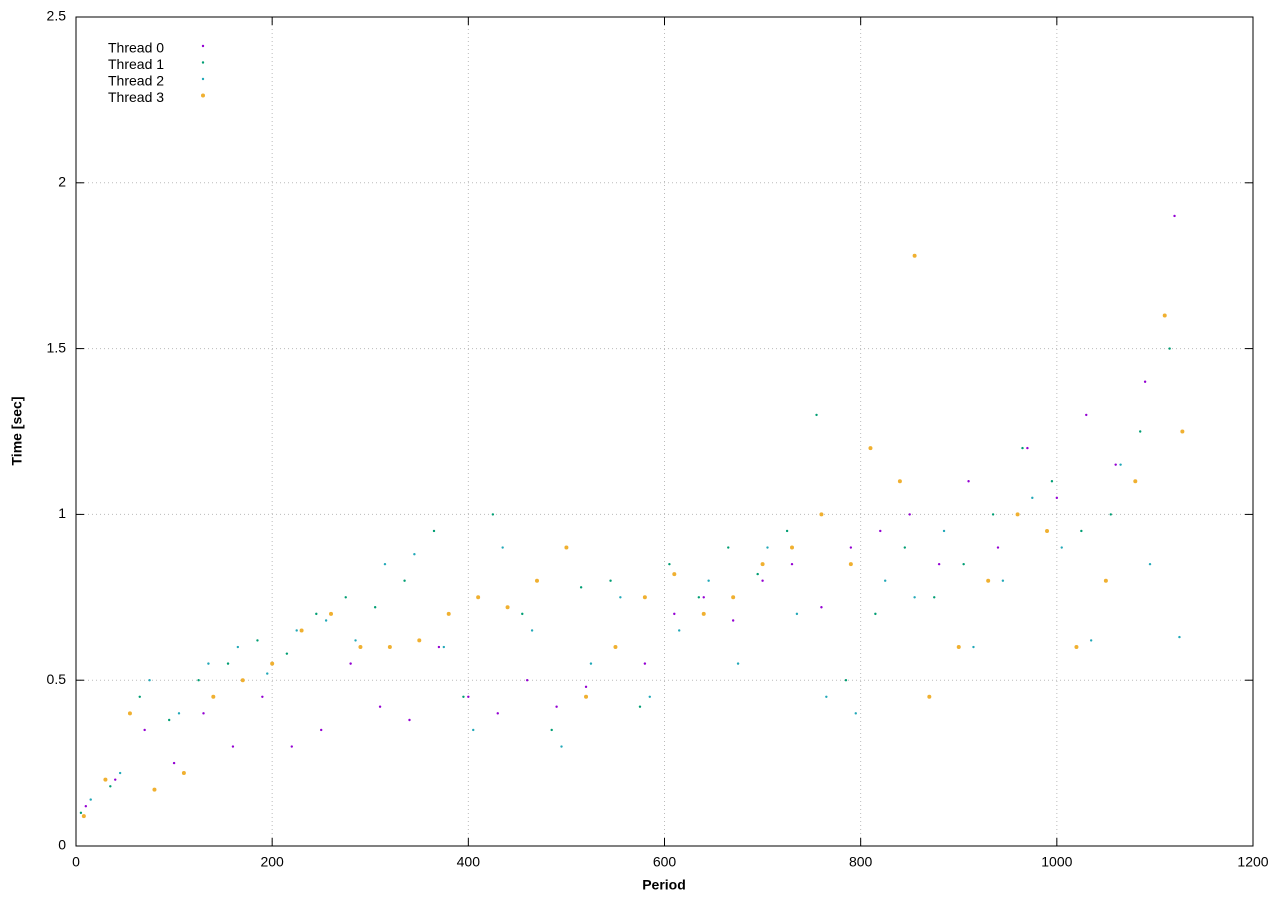  What do you see at coordinates (861, 862) in the screenshot?
I see `x-tick-label: 800` at bounding box center [861, 862].